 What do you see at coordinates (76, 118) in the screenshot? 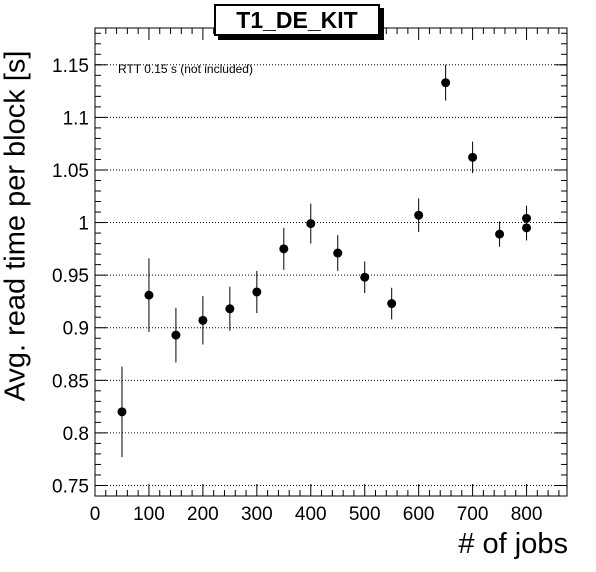
I see `y-tick-label: 1.1` at bounding box center [76, 118].